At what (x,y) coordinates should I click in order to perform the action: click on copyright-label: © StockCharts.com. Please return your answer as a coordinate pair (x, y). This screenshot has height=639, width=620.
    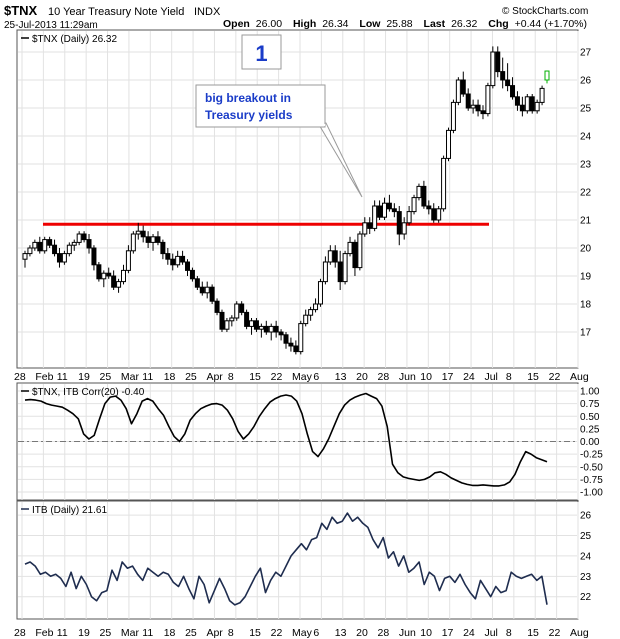
    Looking at the image, I should click on (545, 11).